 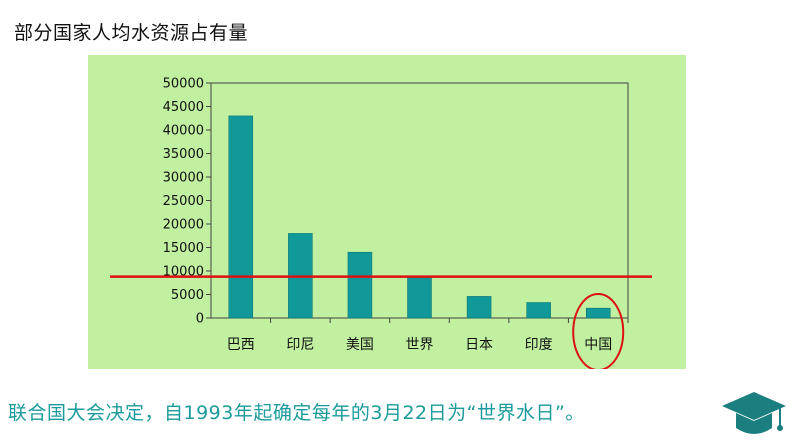 What do you see at coordinates (360, 345) in the screenshot?
I see `category-label: 美国` at bounding box center [360, 345].